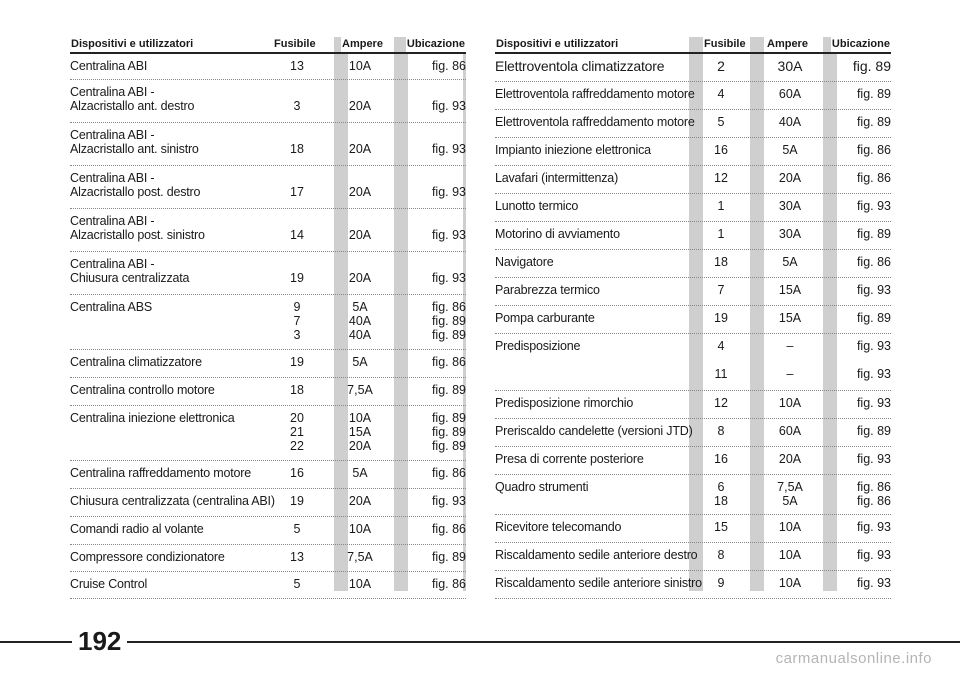  I want to click on table-row: Compressore condizionatore 13 7,5A fig. 89, so click(268, 558).